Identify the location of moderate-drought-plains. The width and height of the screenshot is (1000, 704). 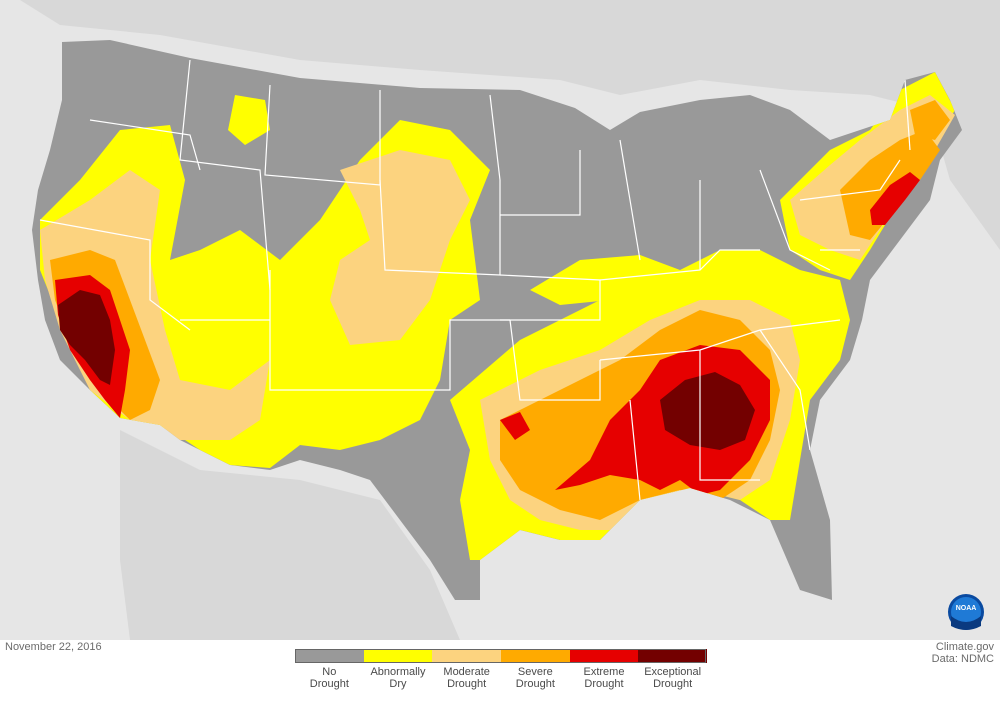
(400, 247).